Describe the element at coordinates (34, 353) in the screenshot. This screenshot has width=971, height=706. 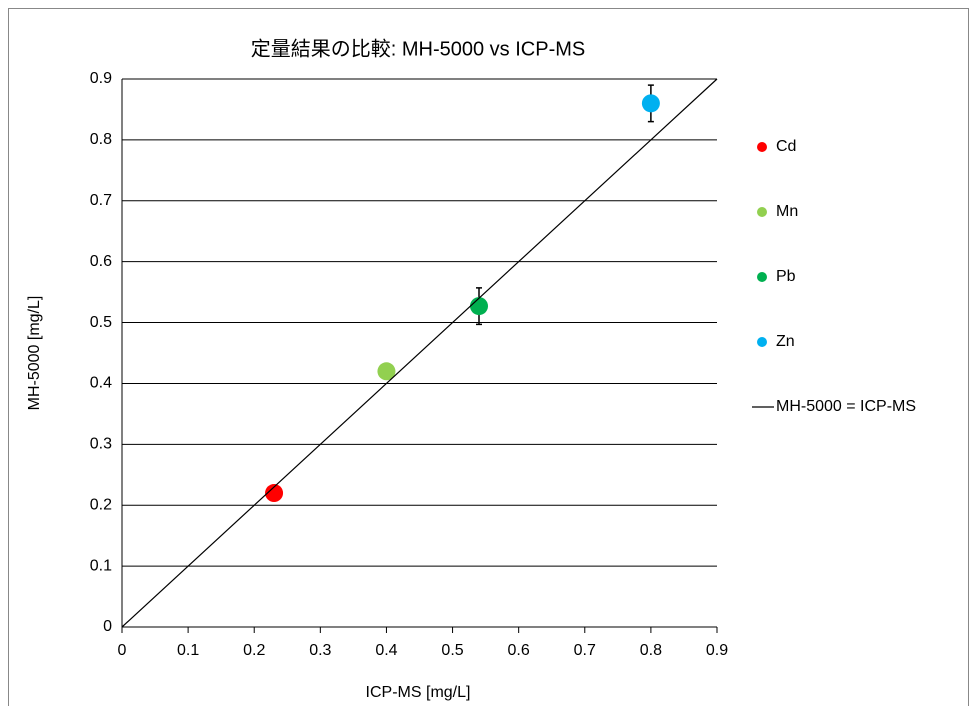
I see `y-axis-label: MH-5000 [mg/L]` at that location.